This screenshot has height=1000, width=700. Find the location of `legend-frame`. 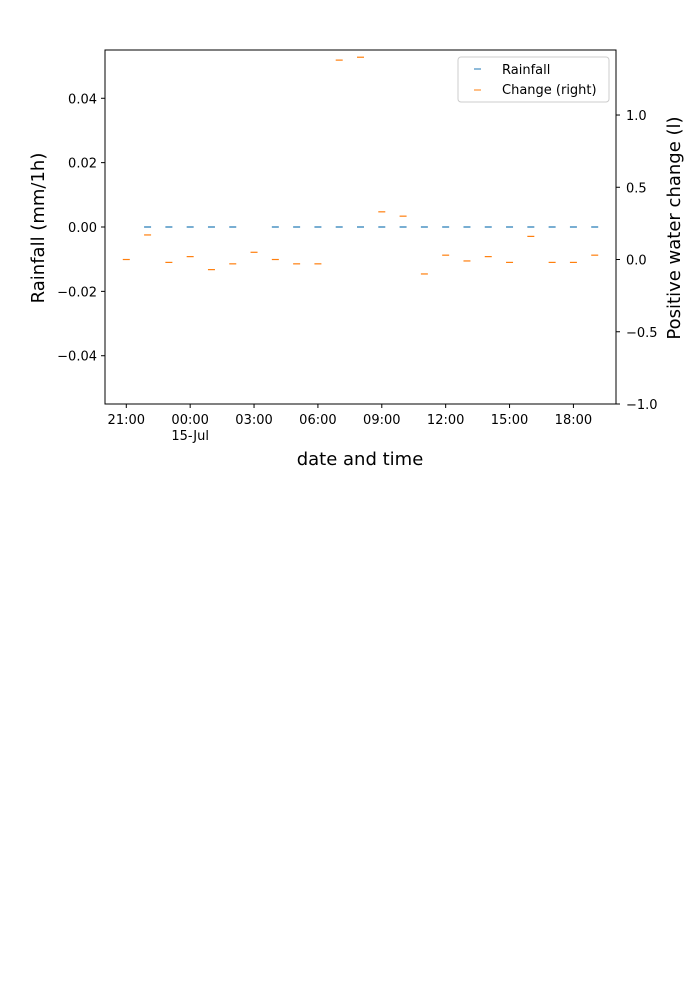

legend-frame is located at coordinates (533, 79).